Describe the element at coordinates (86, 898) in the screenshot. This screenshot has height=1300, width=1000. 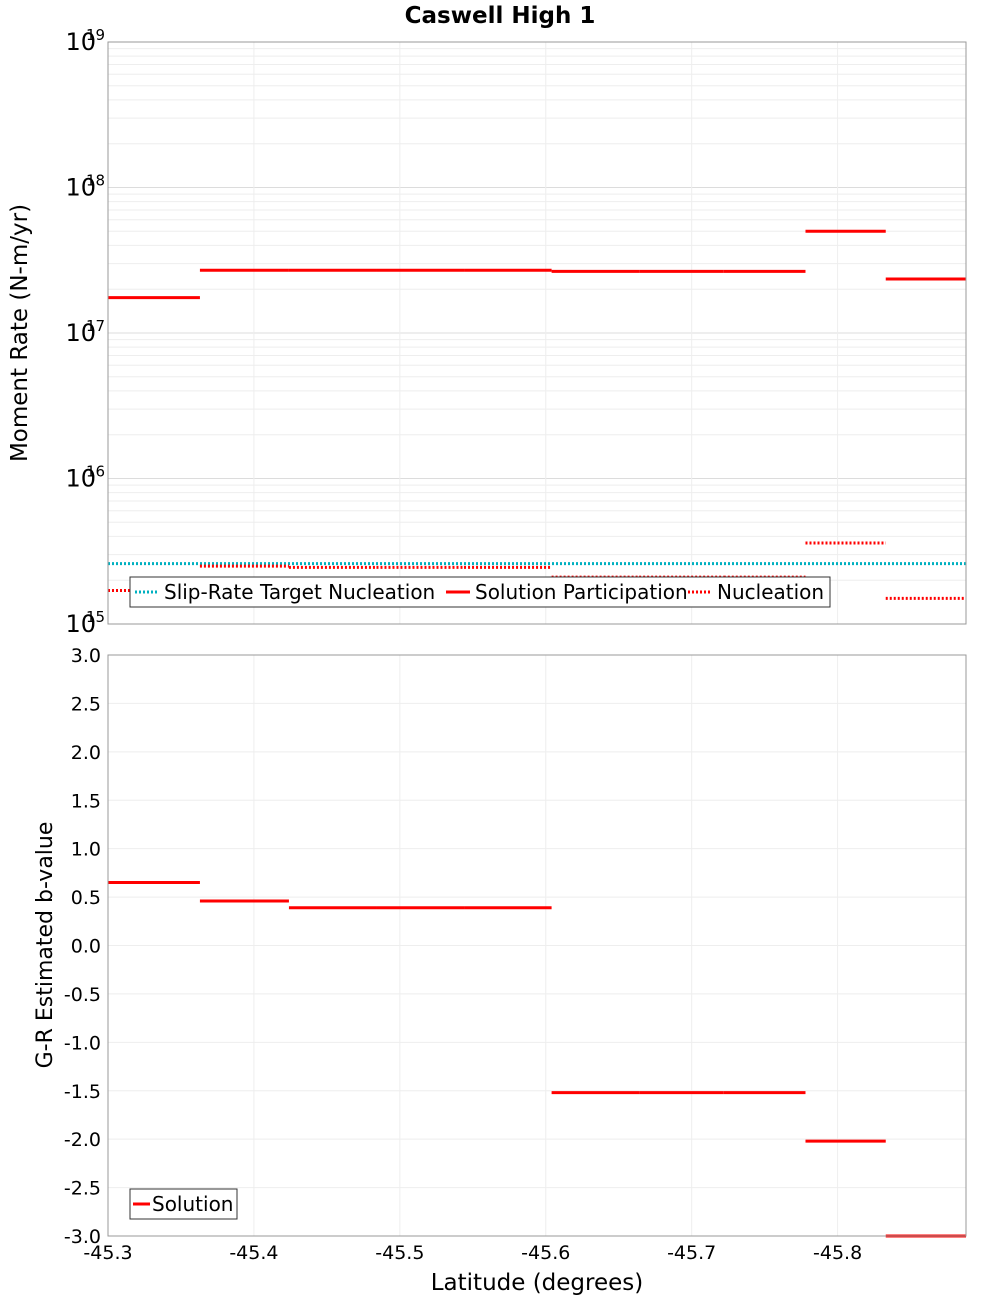
I see `y-tick-label: 0.5` at that location.